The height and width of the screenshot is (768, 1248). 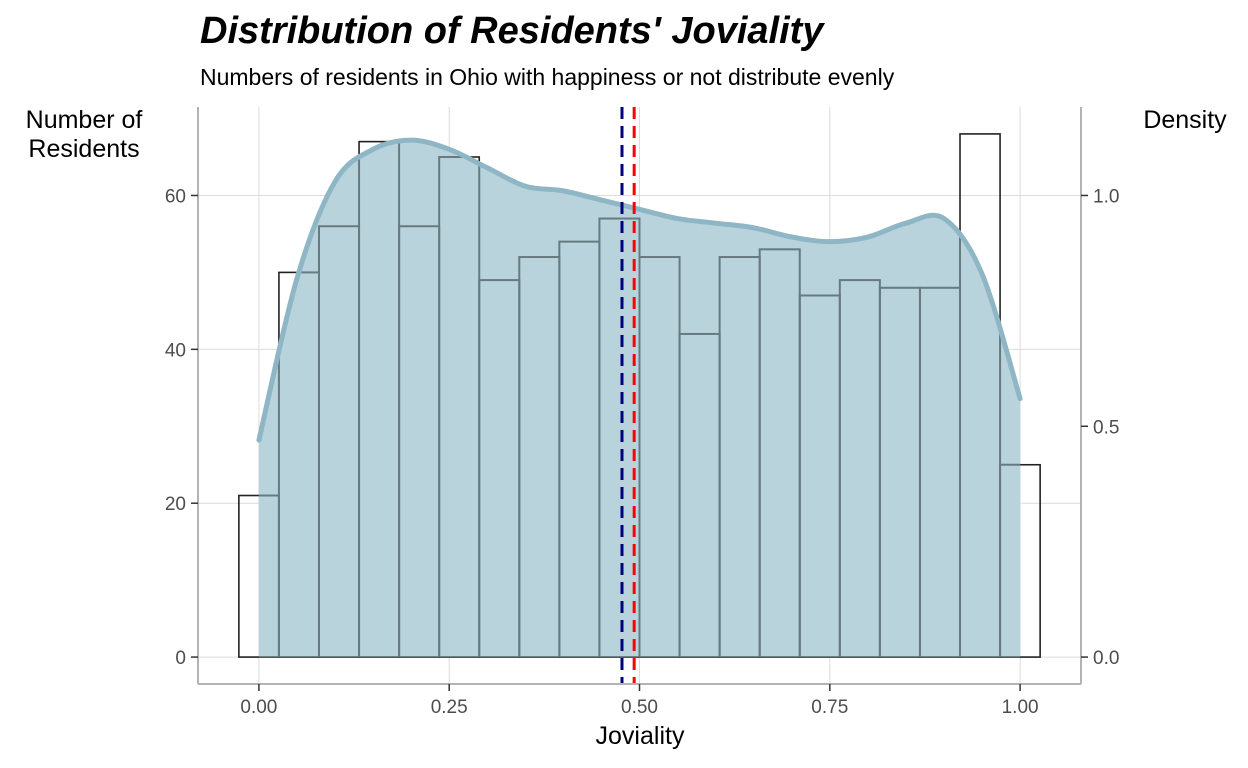 I want to click on y2-tick-label: 0.5, so click(x=1106, y=427).